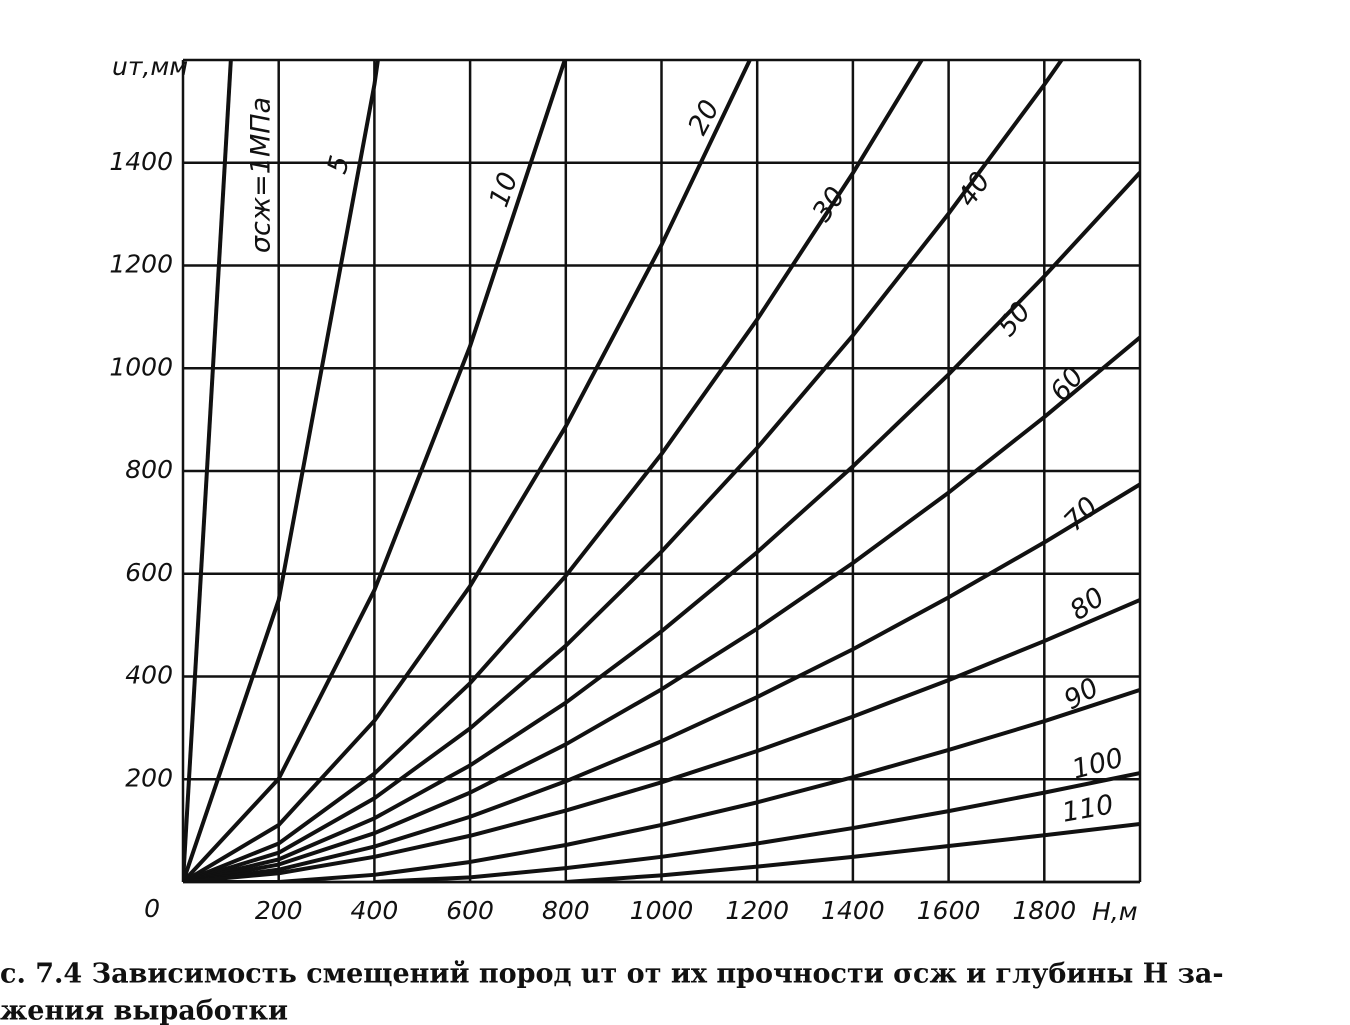 The image size is (1350, 1025). What do you see at coordinates (974, 189) in the screenshot?
I see `curve-label: 40` at bounding box center [974, 189].